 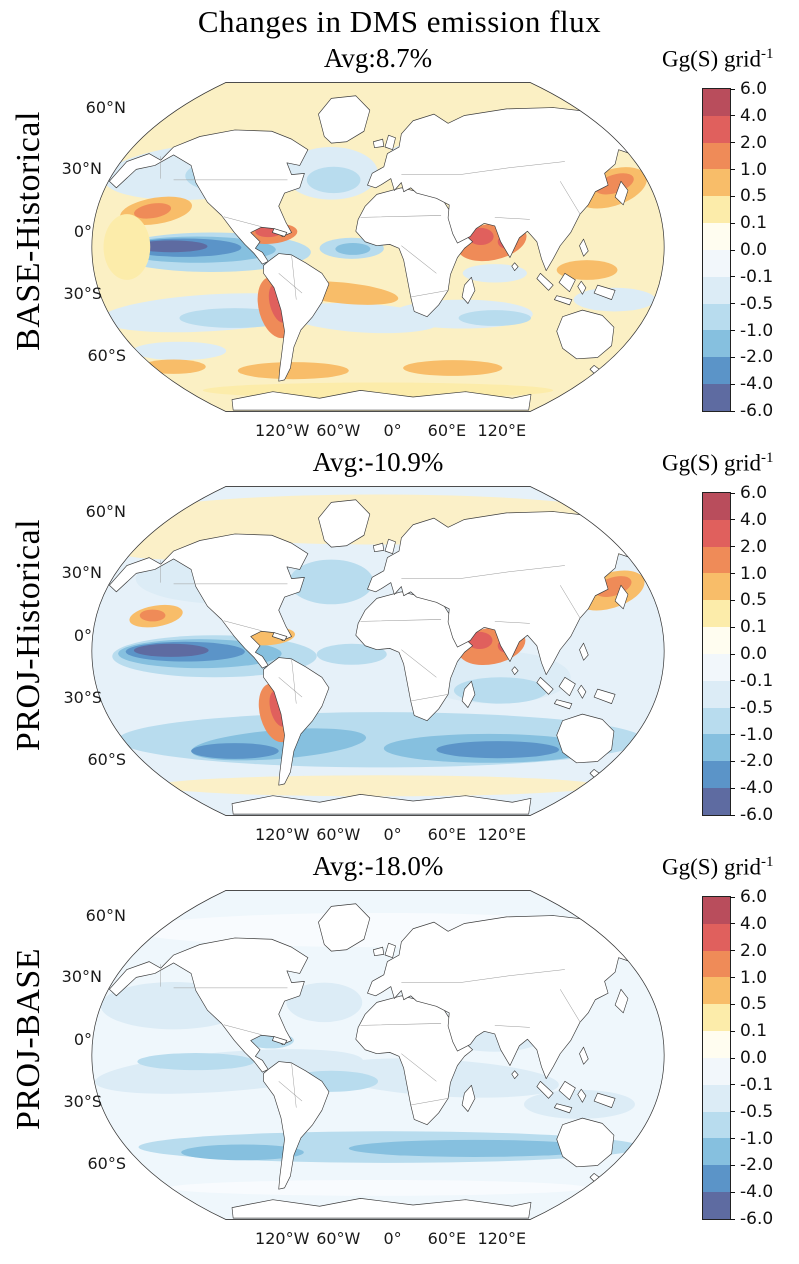 I want to click on row-label-base-historical: BASE-Historical, so click(x=29, y=243).